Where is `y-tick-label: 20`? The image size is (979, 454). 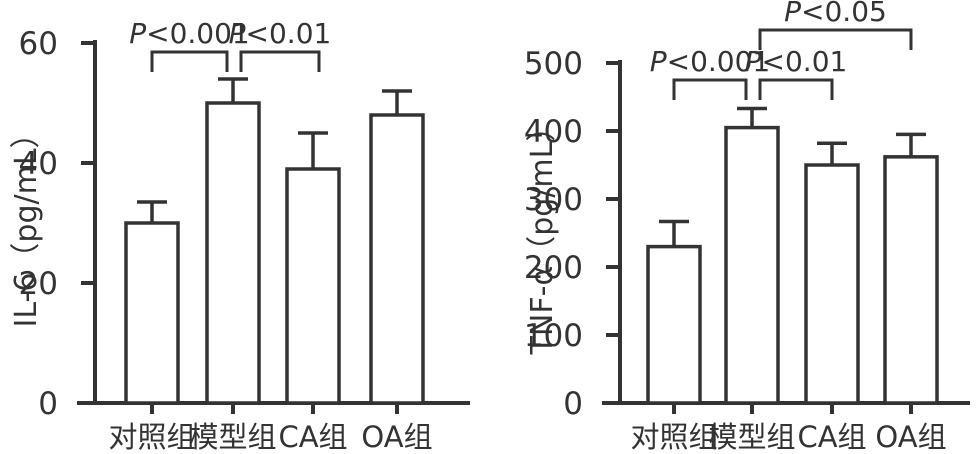 y-tick-label: 20 is located at coordinates (38, 284).